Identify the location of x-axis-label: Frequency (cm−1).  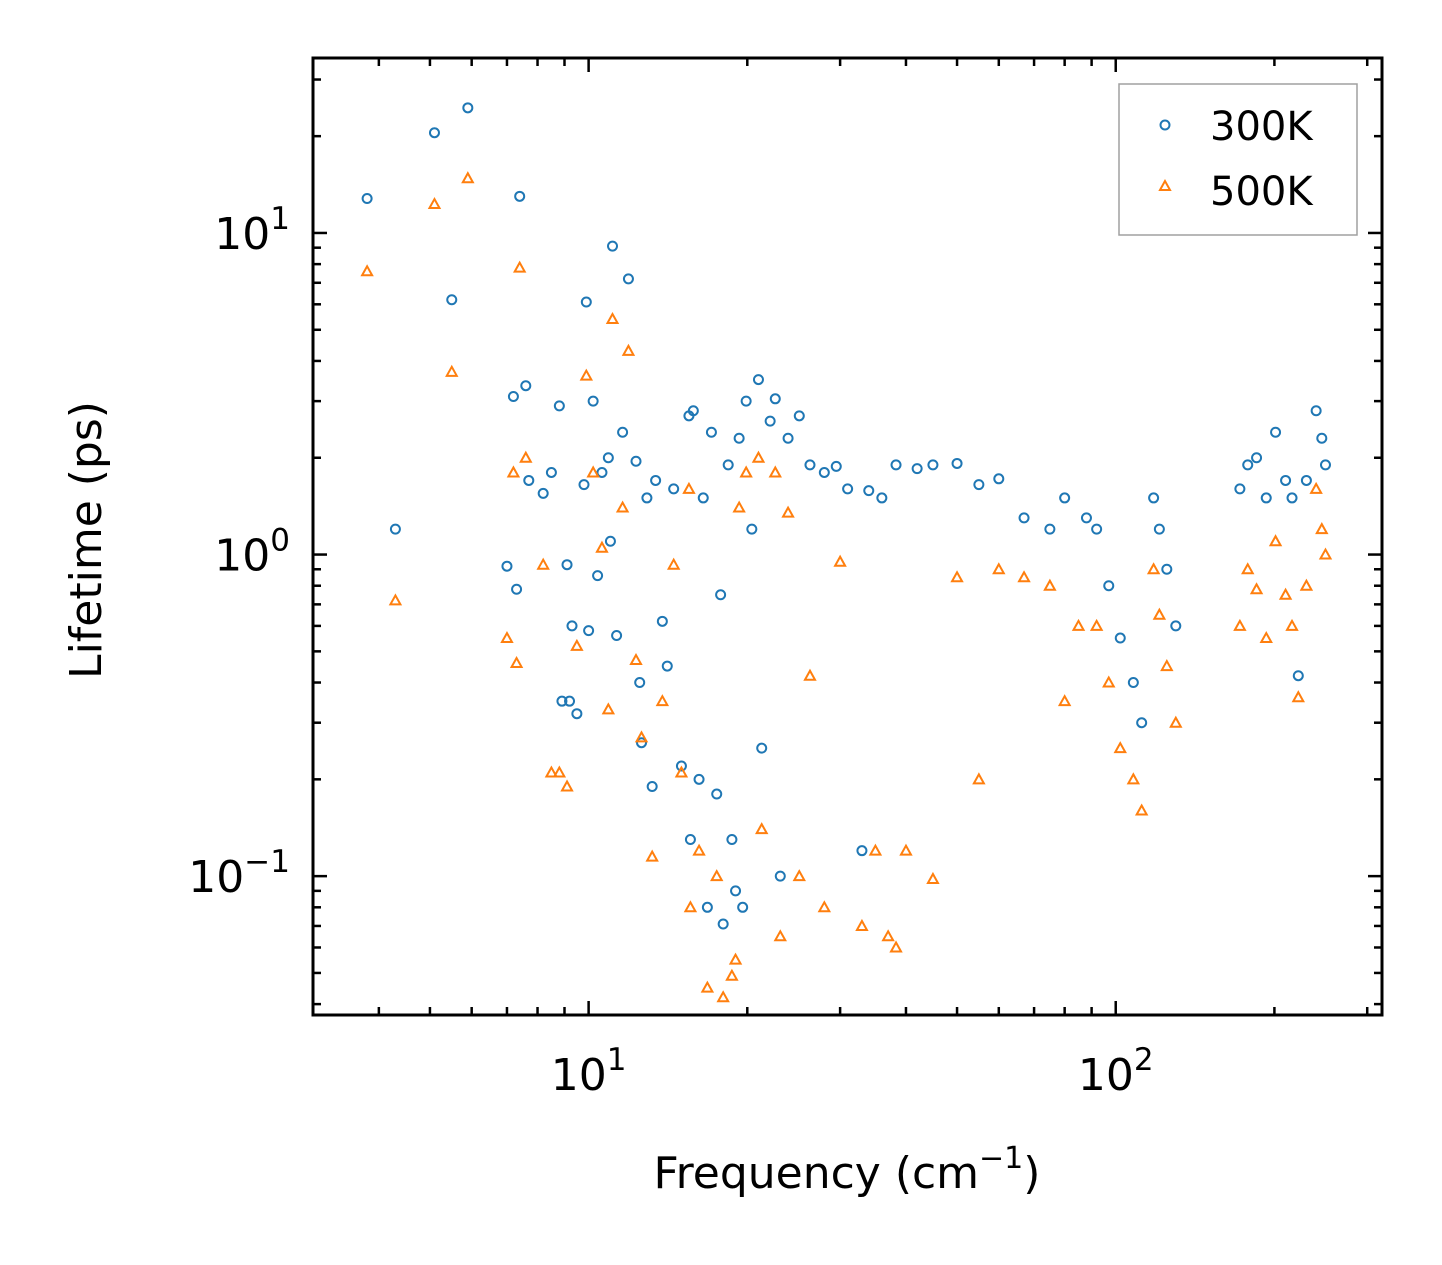
(847, 1170).